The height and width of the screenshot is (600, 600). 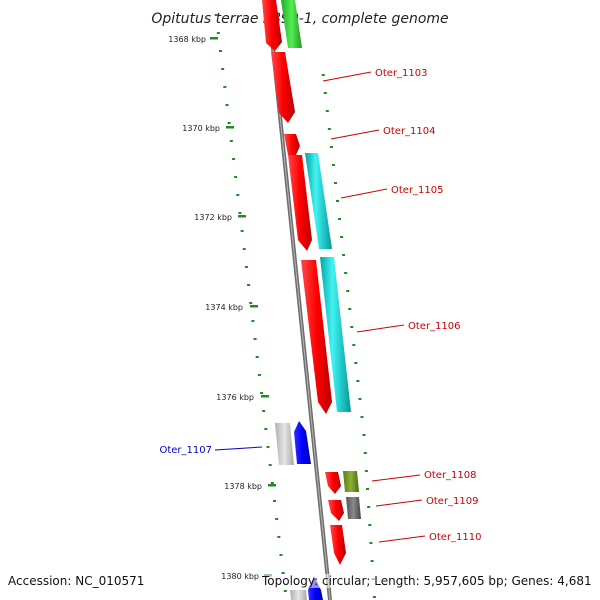 I want to click on gene-label-oter-1108: Oter_1108, so click(x=450, y=475).